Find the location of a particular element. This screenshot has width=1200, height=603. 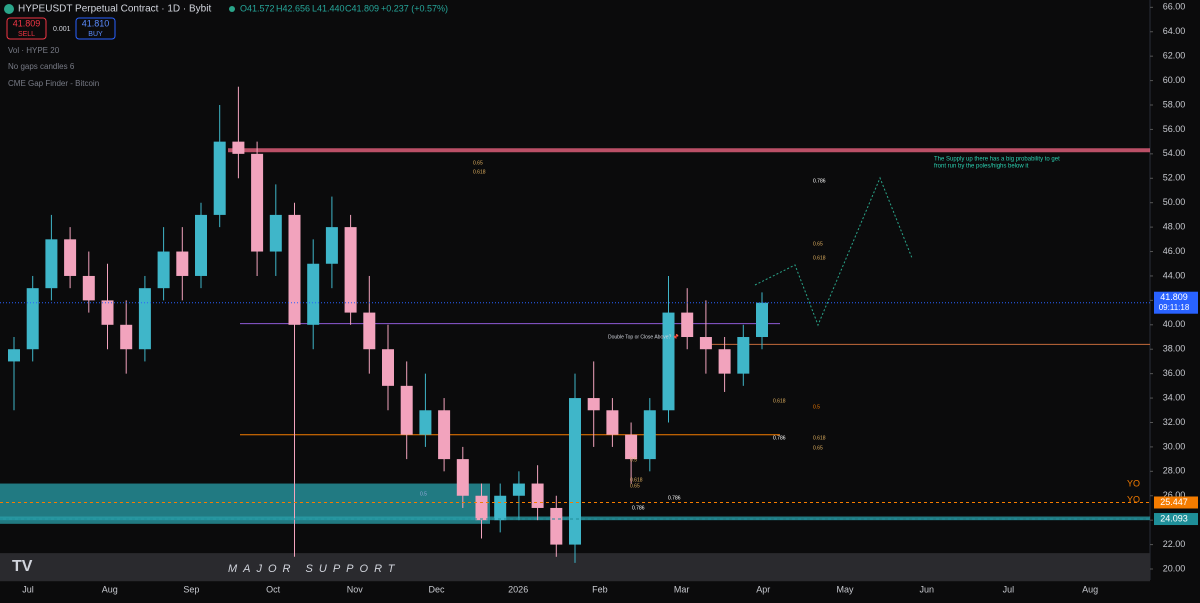

x-tick-label: Mar is located at coordinates (682, 589).